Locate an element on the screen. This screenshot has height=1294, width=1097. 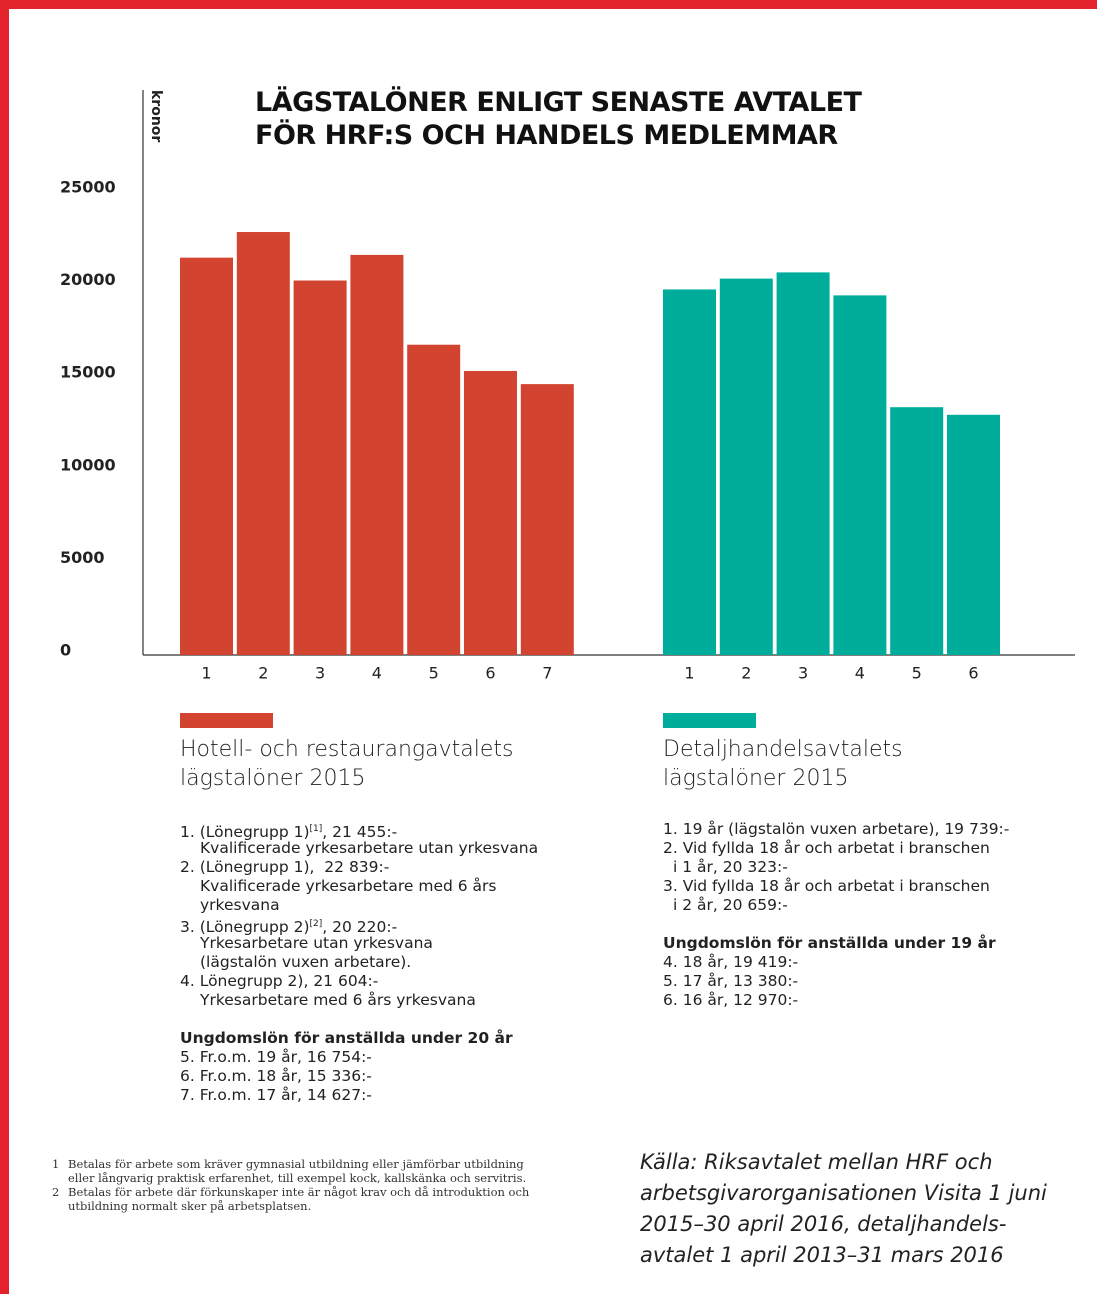
note-heading: Ungdomslön för anställda under 19 år is located at coordinates (829, 943).